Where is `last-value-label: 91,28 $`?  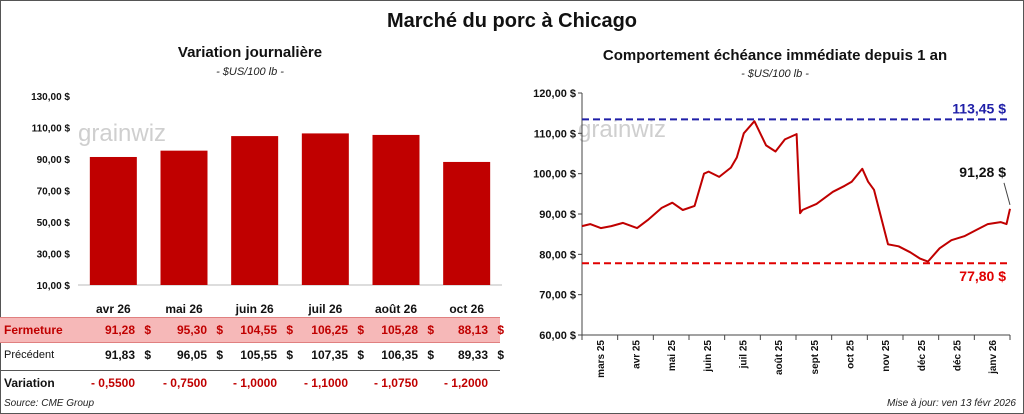 last-value-label: 91,28 $ is located at coordinates (982, 172).